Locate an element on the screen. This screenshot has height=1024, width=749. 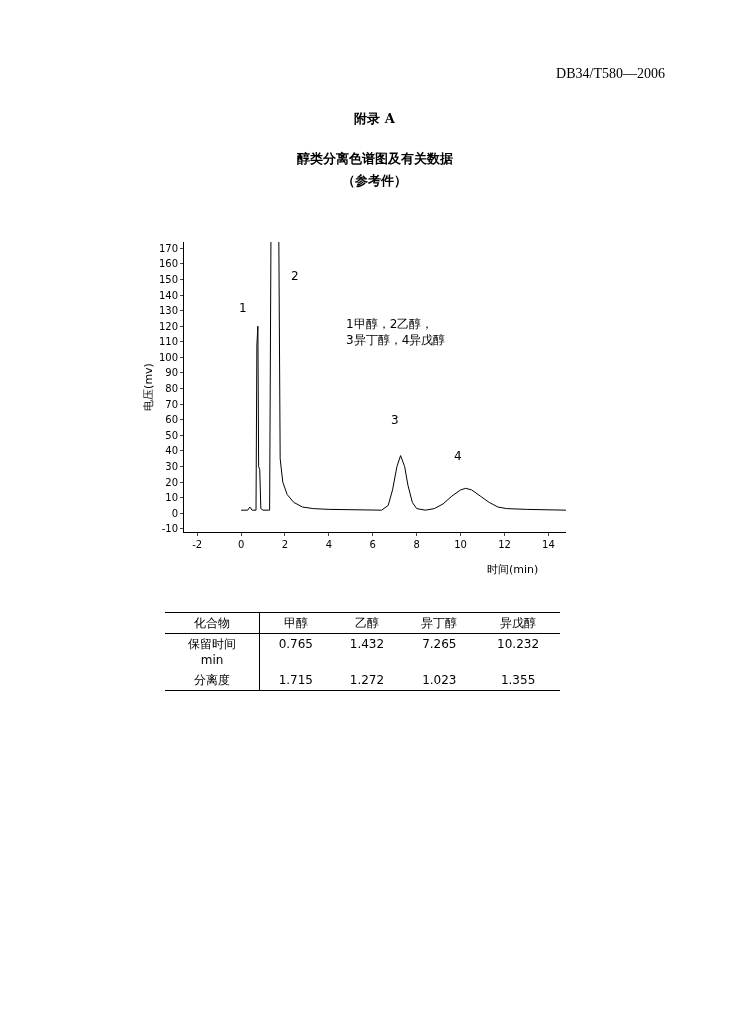
category-label: 乙醇 is located at coordinates (367, 623).